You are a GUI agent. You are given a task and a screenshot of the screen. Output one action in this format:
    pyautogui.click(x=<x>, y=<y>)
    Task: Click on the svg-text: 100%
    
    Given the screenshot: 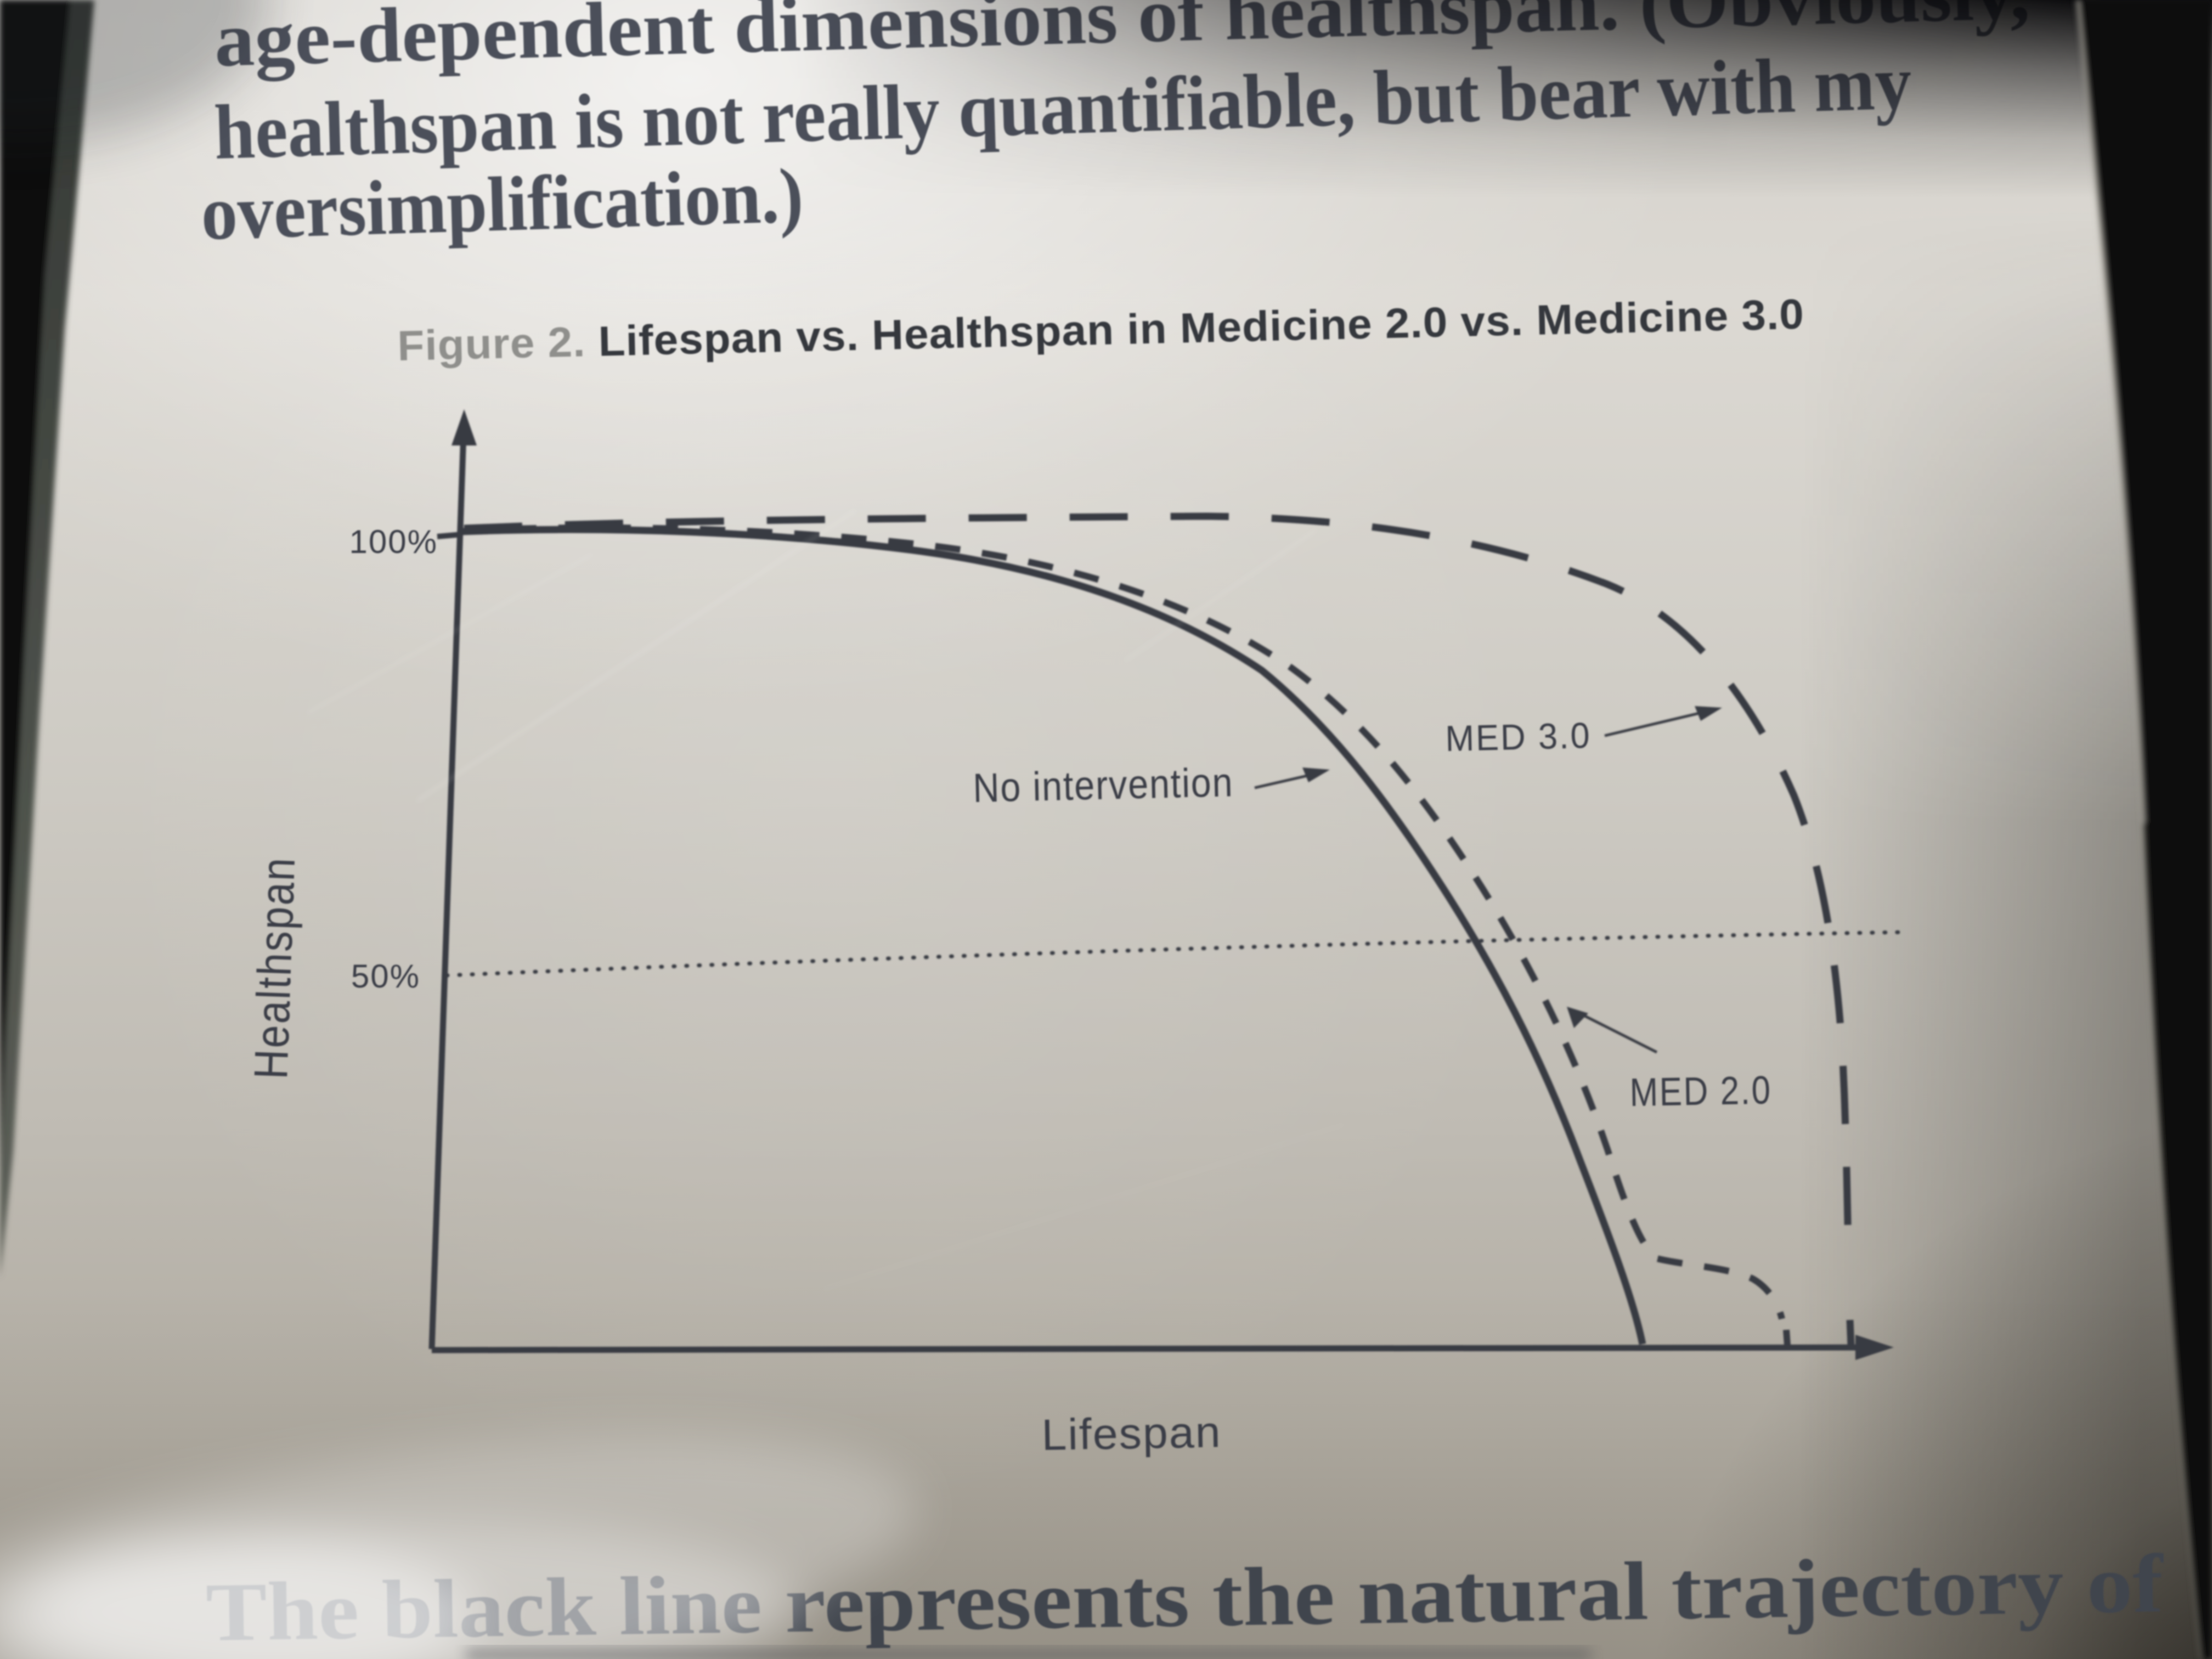 What is the action you would take?
    pyautogui.click(x=393, y=541)
    